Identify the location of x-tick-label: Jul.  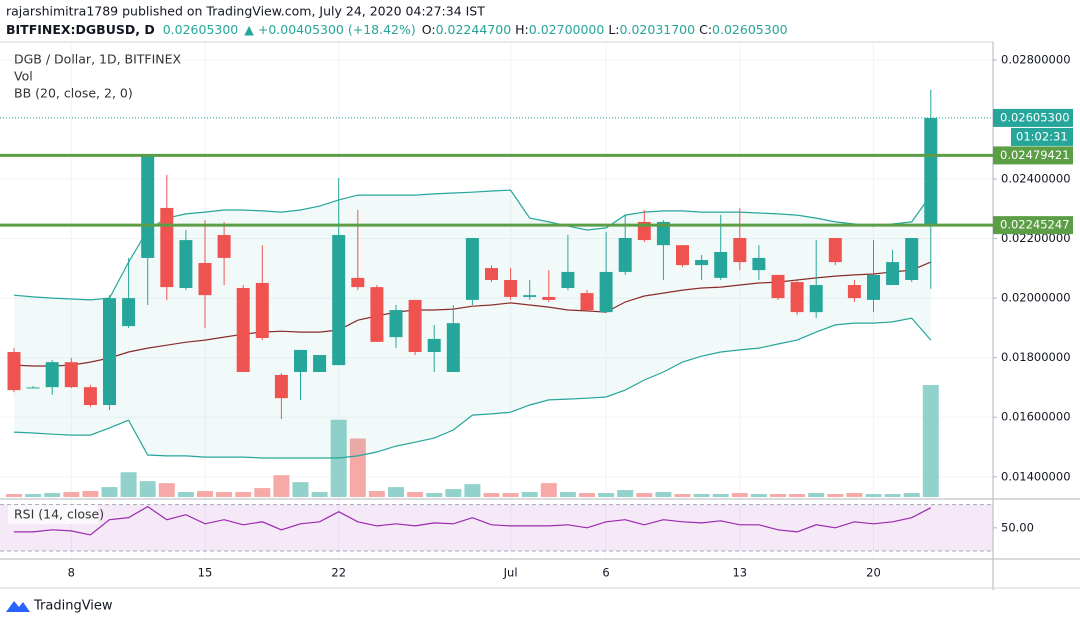
(510, 573).